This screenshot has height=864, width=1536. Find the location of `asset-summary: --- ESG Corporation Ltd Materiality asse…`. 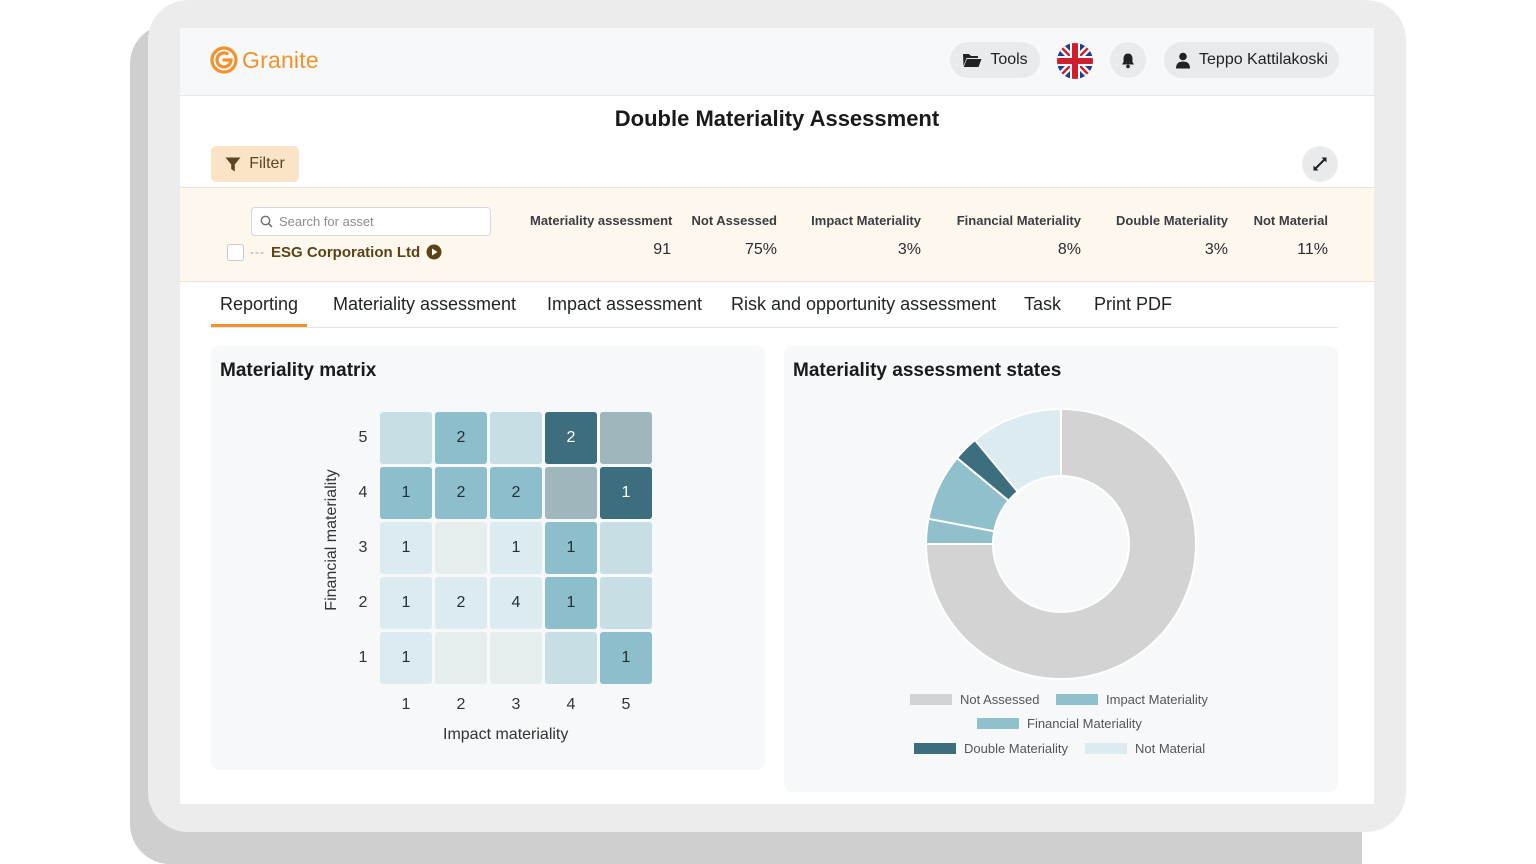

asset-summary: --- ESG Corporation Ltd Materiality asse… is located at coordinates (777, 234).